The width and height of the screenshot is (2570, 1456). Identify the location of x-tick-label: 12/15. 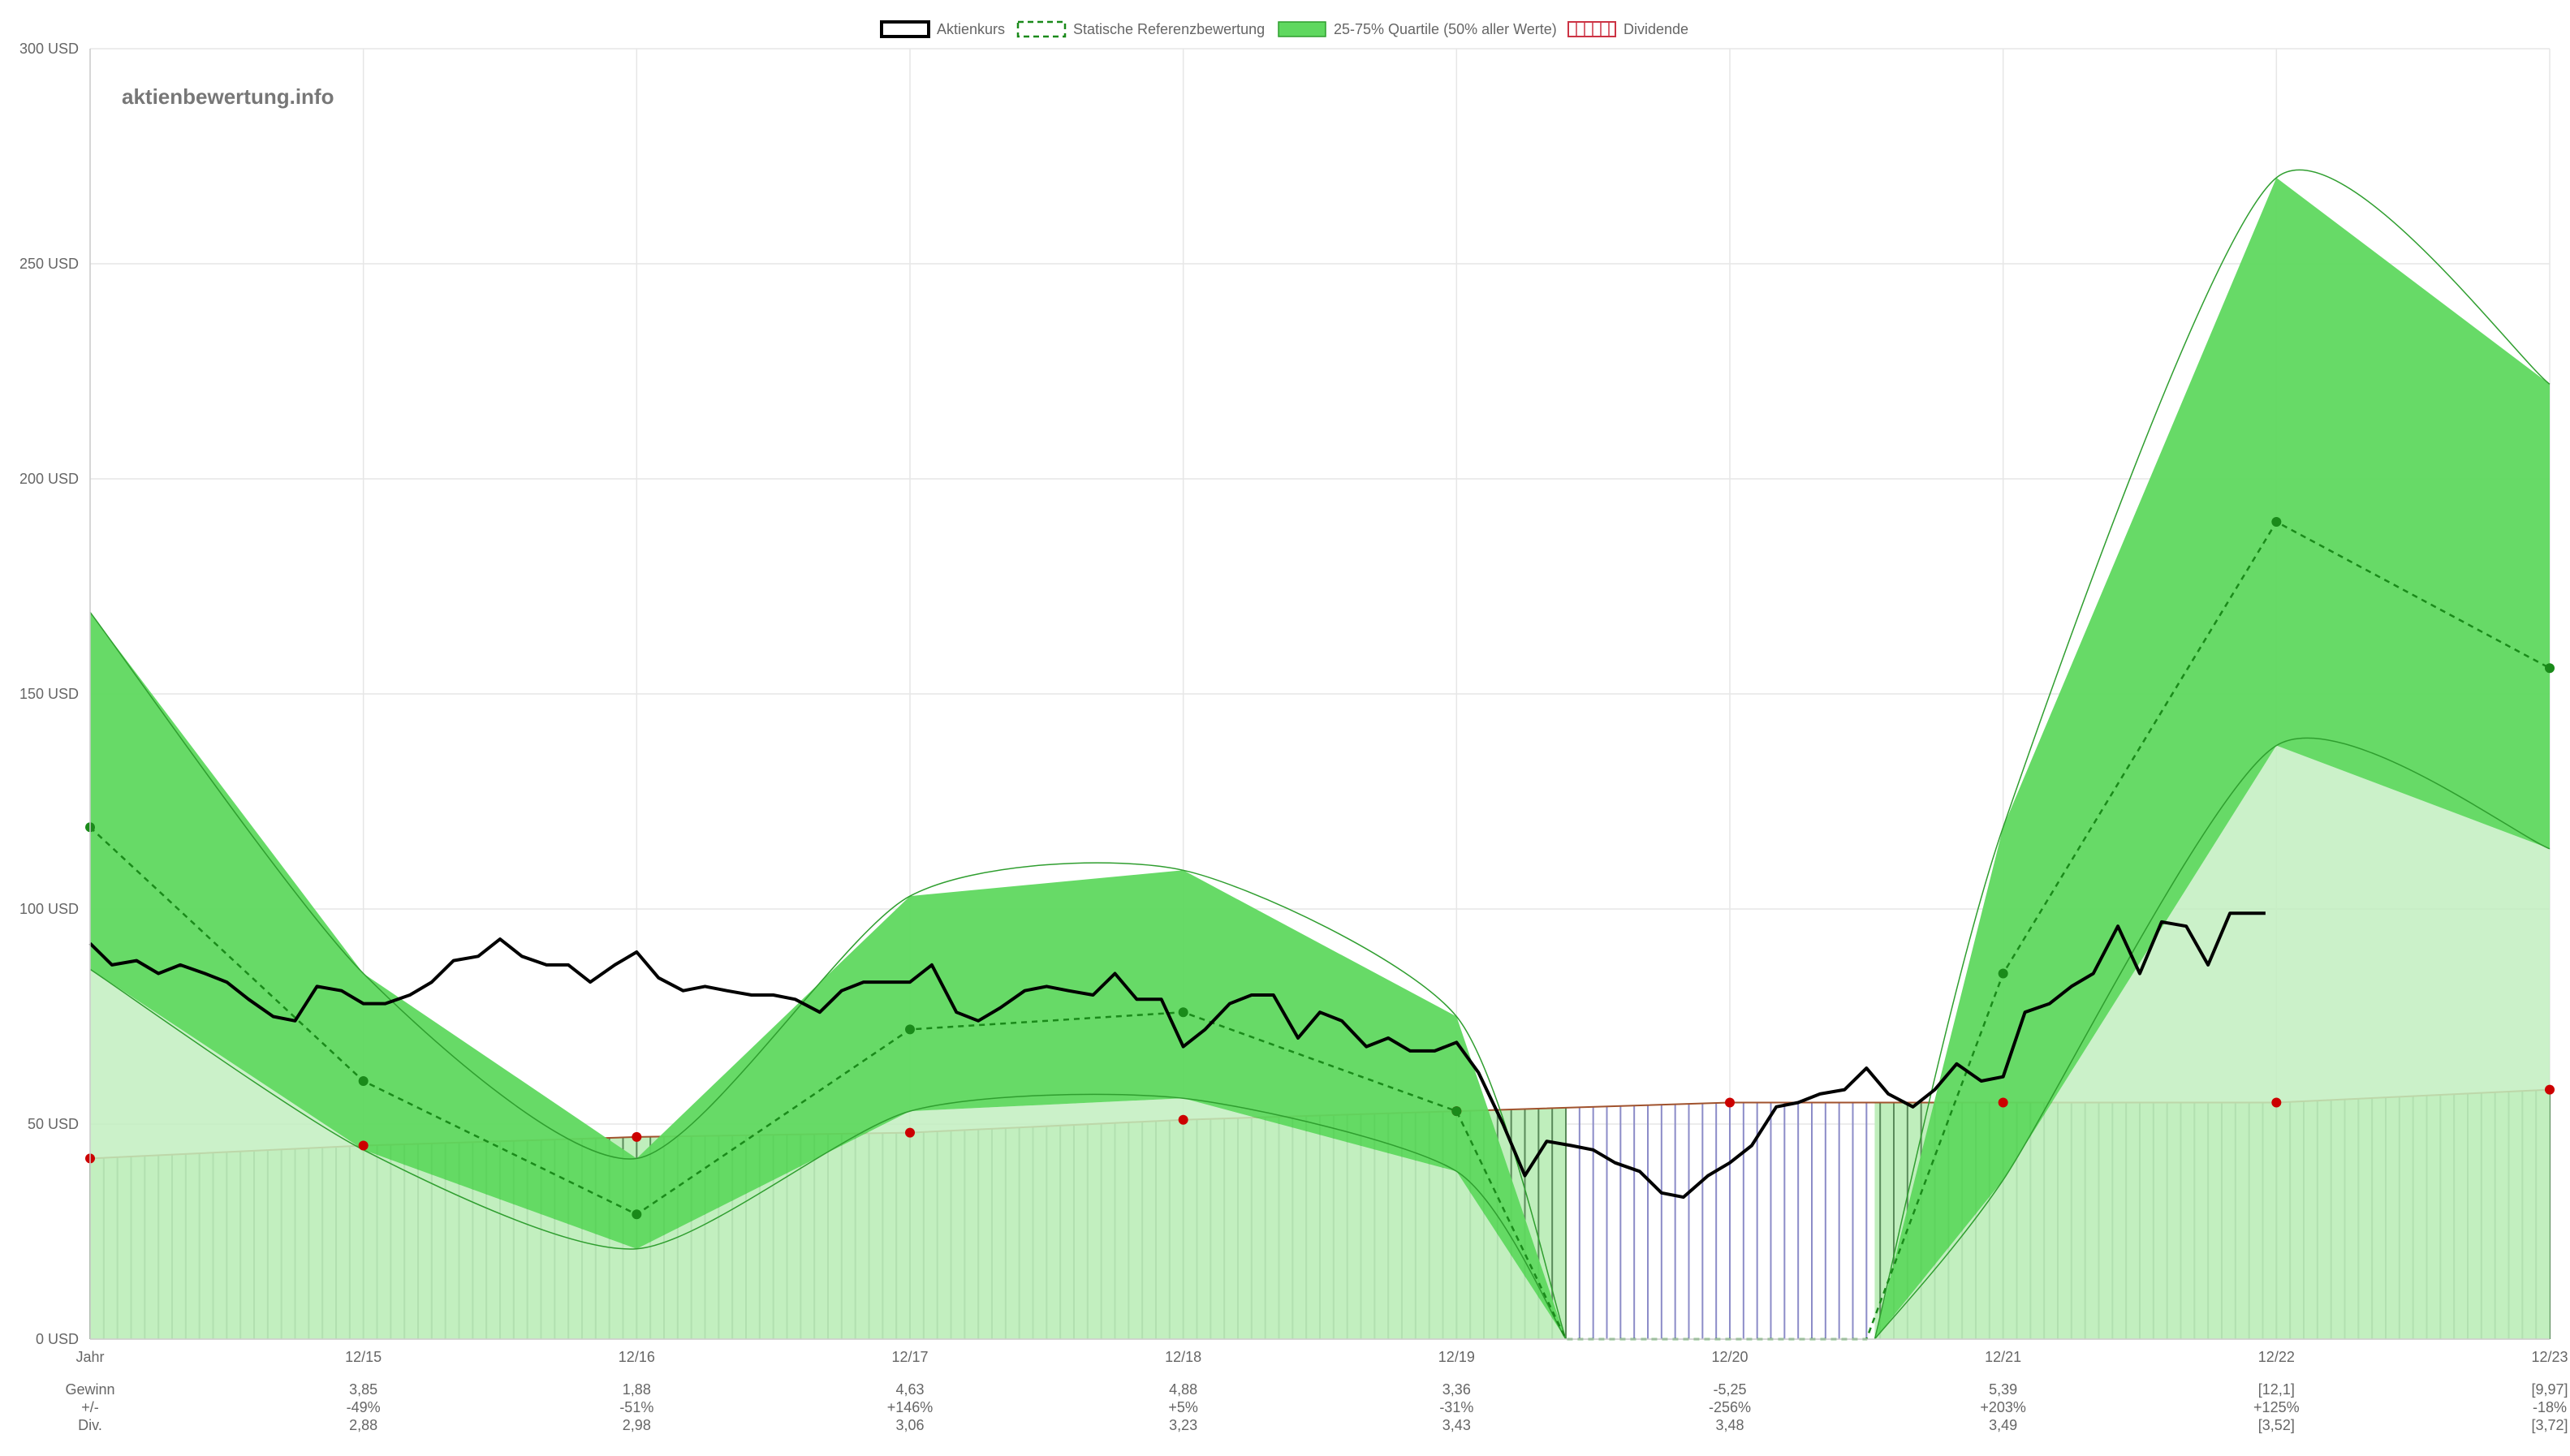
(363, 1357).